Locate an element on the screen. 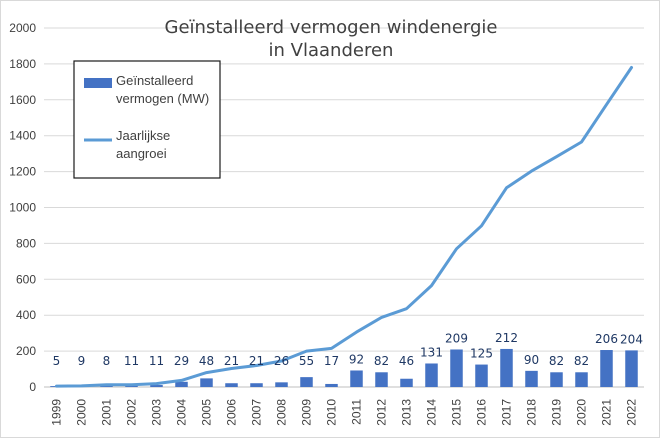 Image resolution: width=660 pixels, height=439 pixels. x-tick-label: 2010 is located at coordinates (332, 412).